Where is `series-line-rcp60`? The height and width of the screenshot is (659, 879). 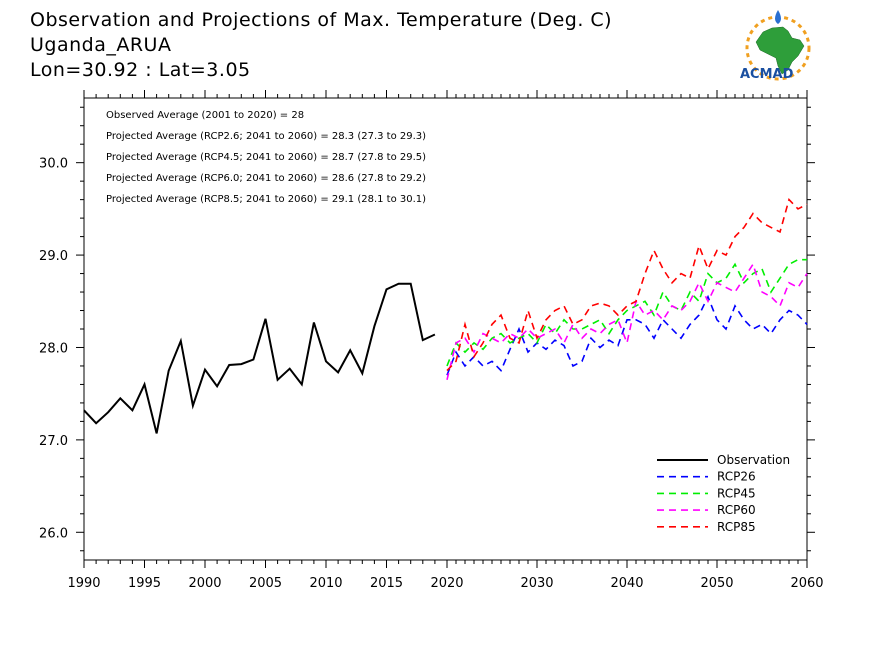 series-line-rcp60 is located at coordinates (627, 321).